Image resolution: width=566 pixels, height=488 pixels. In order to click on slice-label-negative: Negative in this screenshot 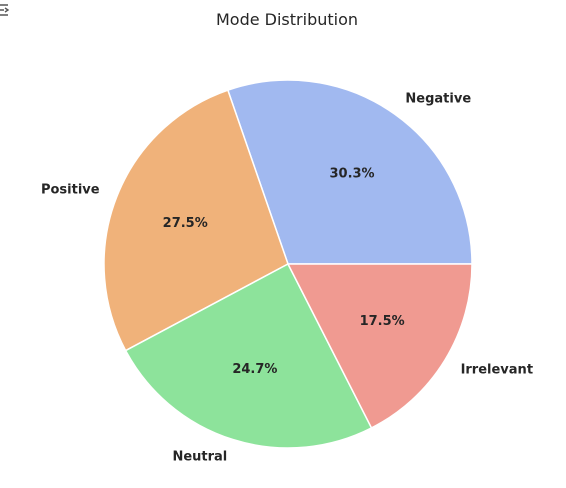, I will do `click(438, 99)`.